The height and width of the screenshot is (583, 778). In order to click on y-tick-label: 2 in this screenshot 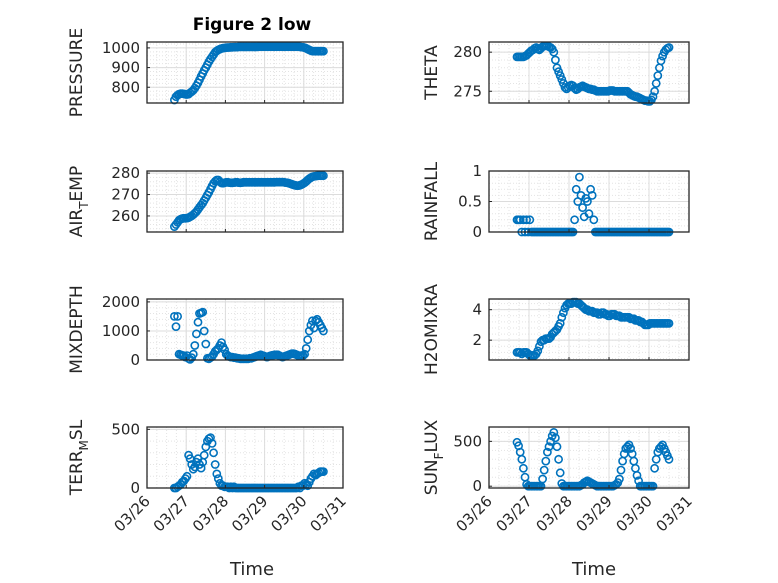, I will do `click(477, 340)`.